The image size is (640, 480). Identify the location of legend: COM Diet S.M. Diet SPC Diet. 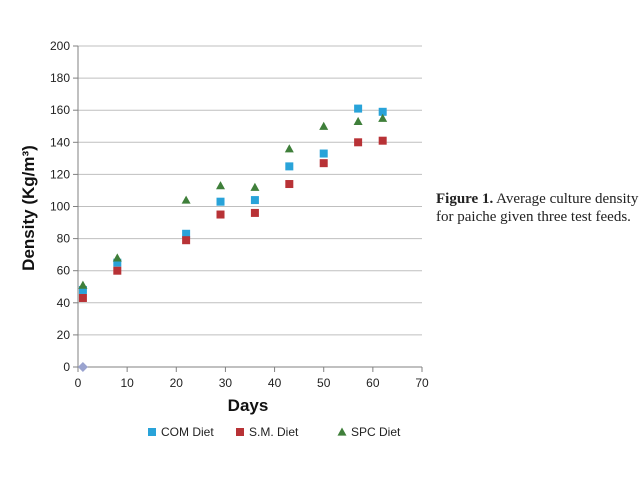
(274, 432).